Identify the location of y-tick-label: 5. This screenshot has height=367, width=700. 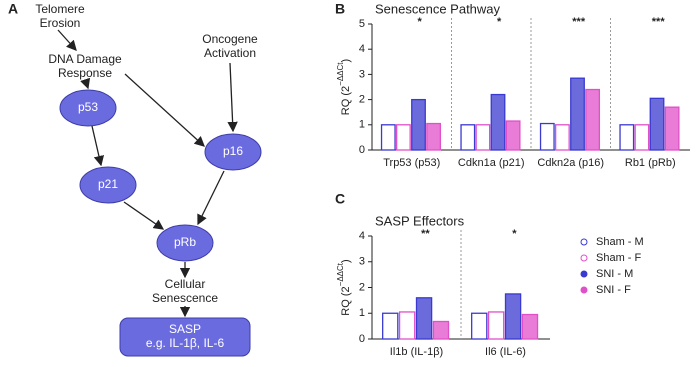
(362, 24).